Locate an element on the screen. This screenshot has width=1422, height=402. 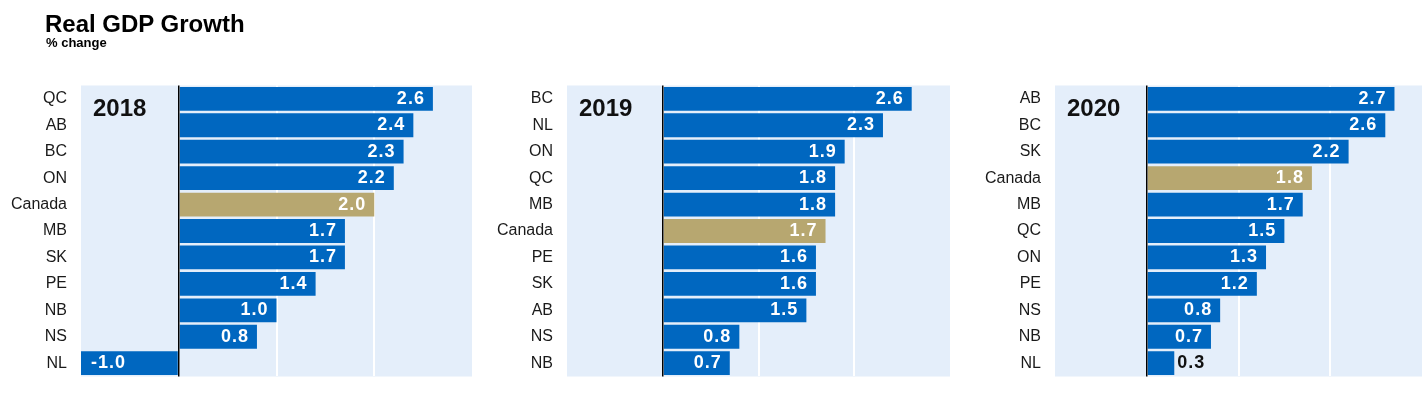
data-label: 2.4 is located at coordinates (391, 124).